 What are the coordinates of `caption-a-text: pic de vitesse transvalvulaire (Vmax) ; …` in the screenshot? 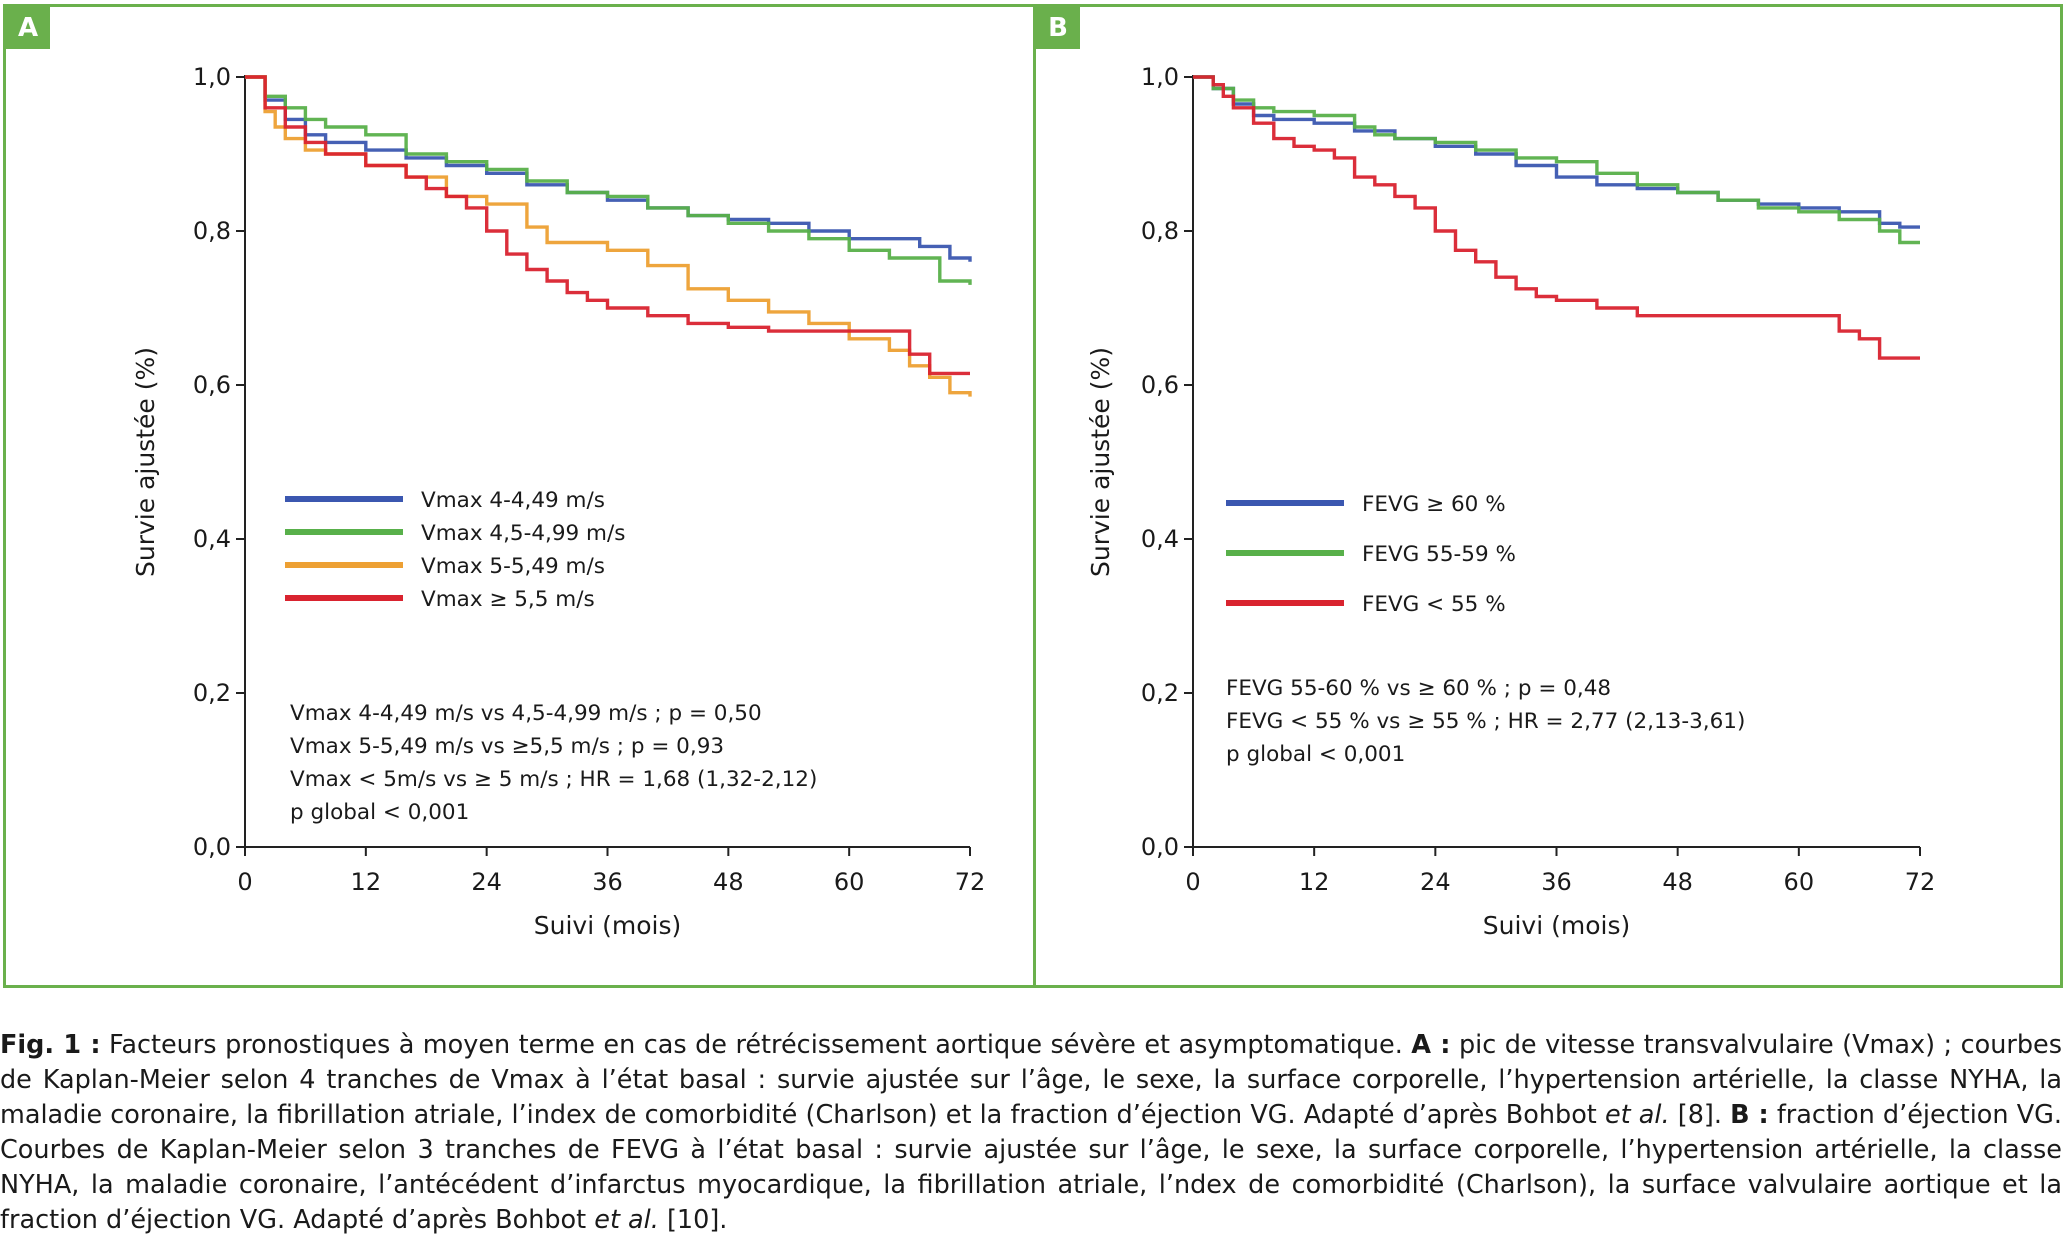 It's located at (1031, 1080).